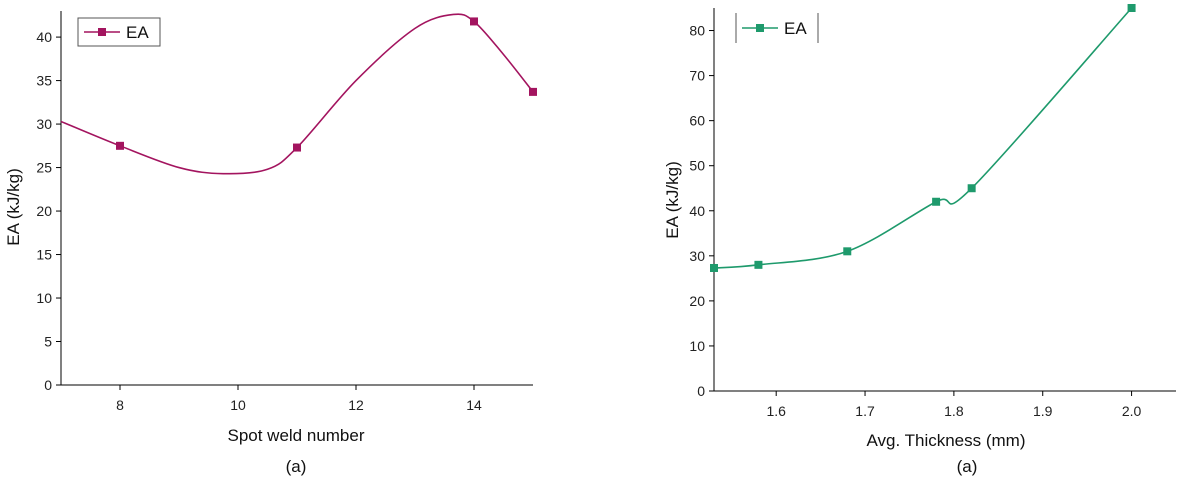  I want to click on chart2-y-tick-label: 10, so click(697, 346).